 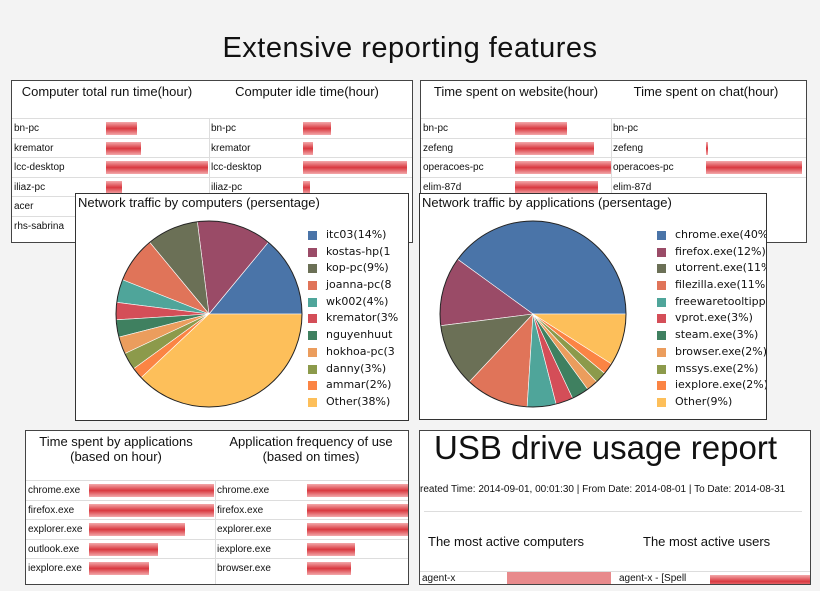 I want to click on legend-item: kremator(3%, so click(x=353, y=319).